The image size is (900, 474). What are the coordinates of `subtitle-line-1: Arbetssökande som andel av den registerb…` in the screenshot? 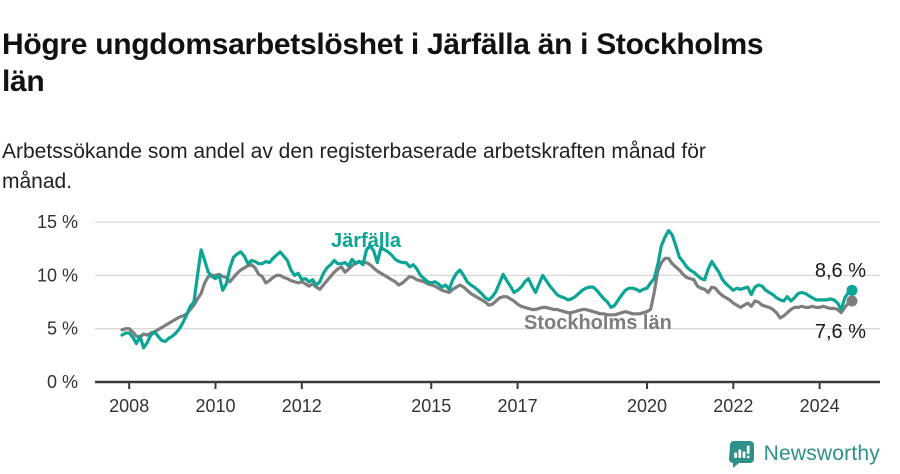 It's located at (354, 151).